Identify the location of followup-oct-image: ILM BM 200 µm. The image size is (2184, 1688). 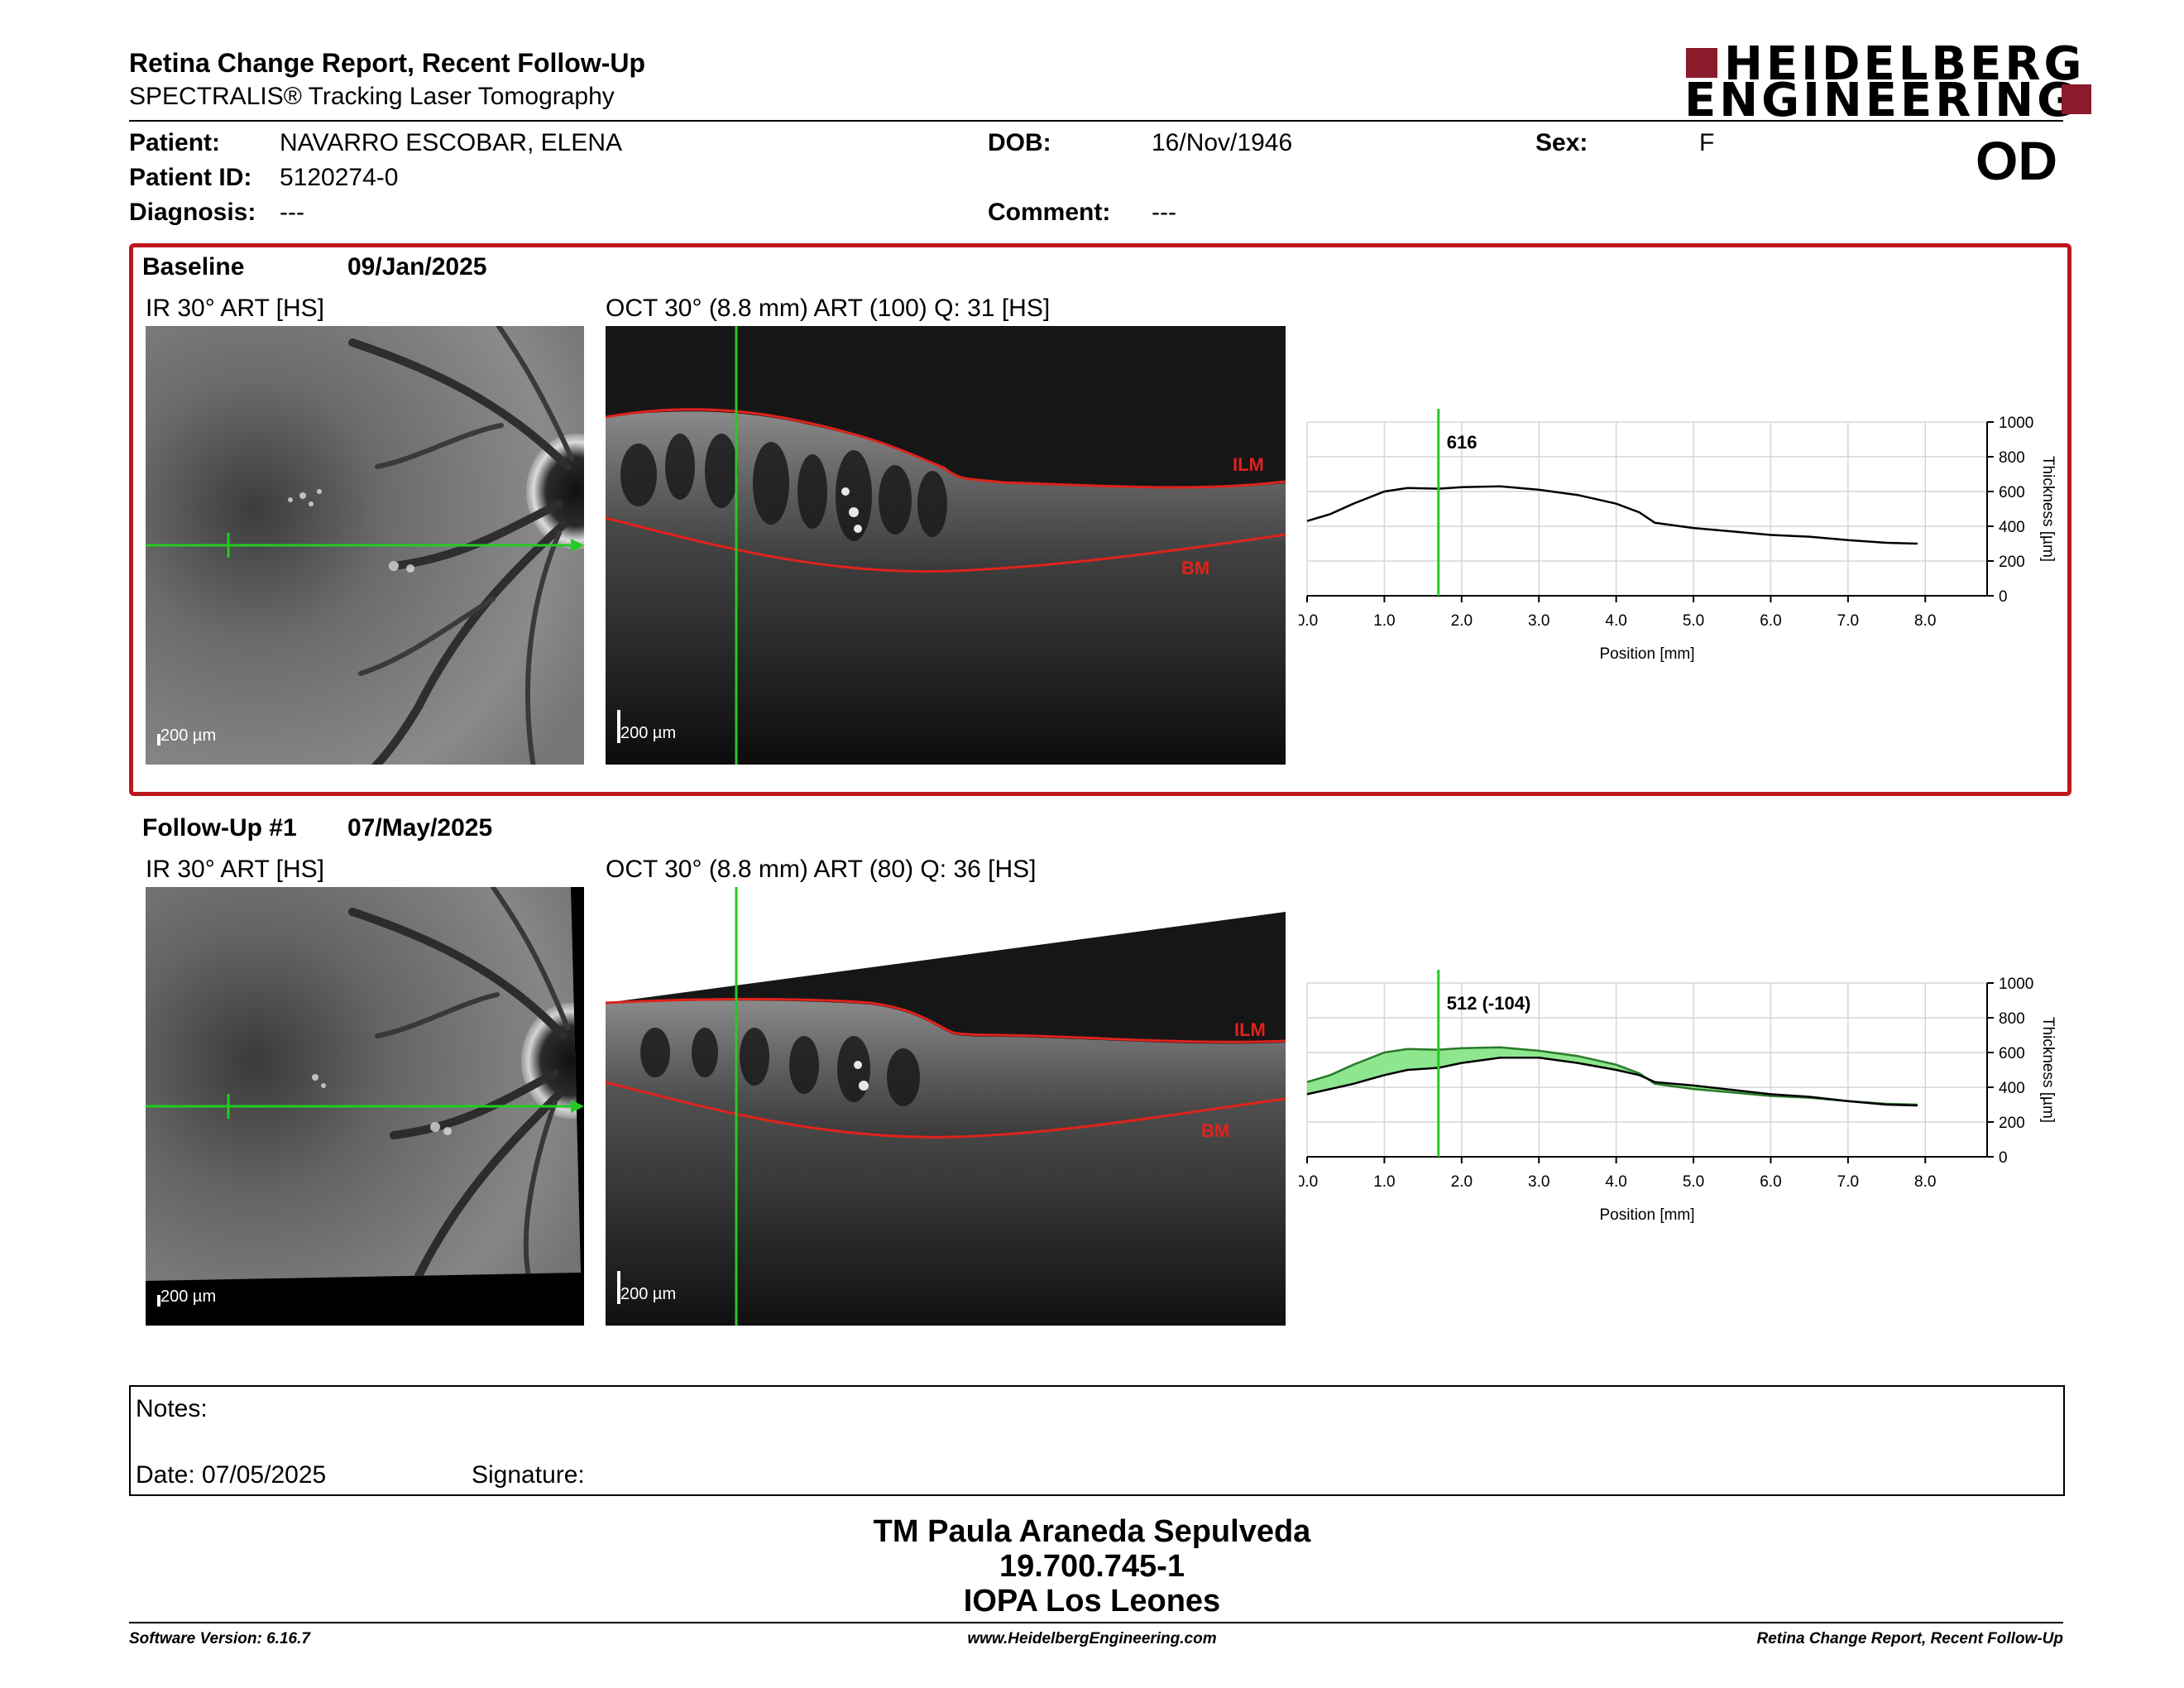
(946, 1106).